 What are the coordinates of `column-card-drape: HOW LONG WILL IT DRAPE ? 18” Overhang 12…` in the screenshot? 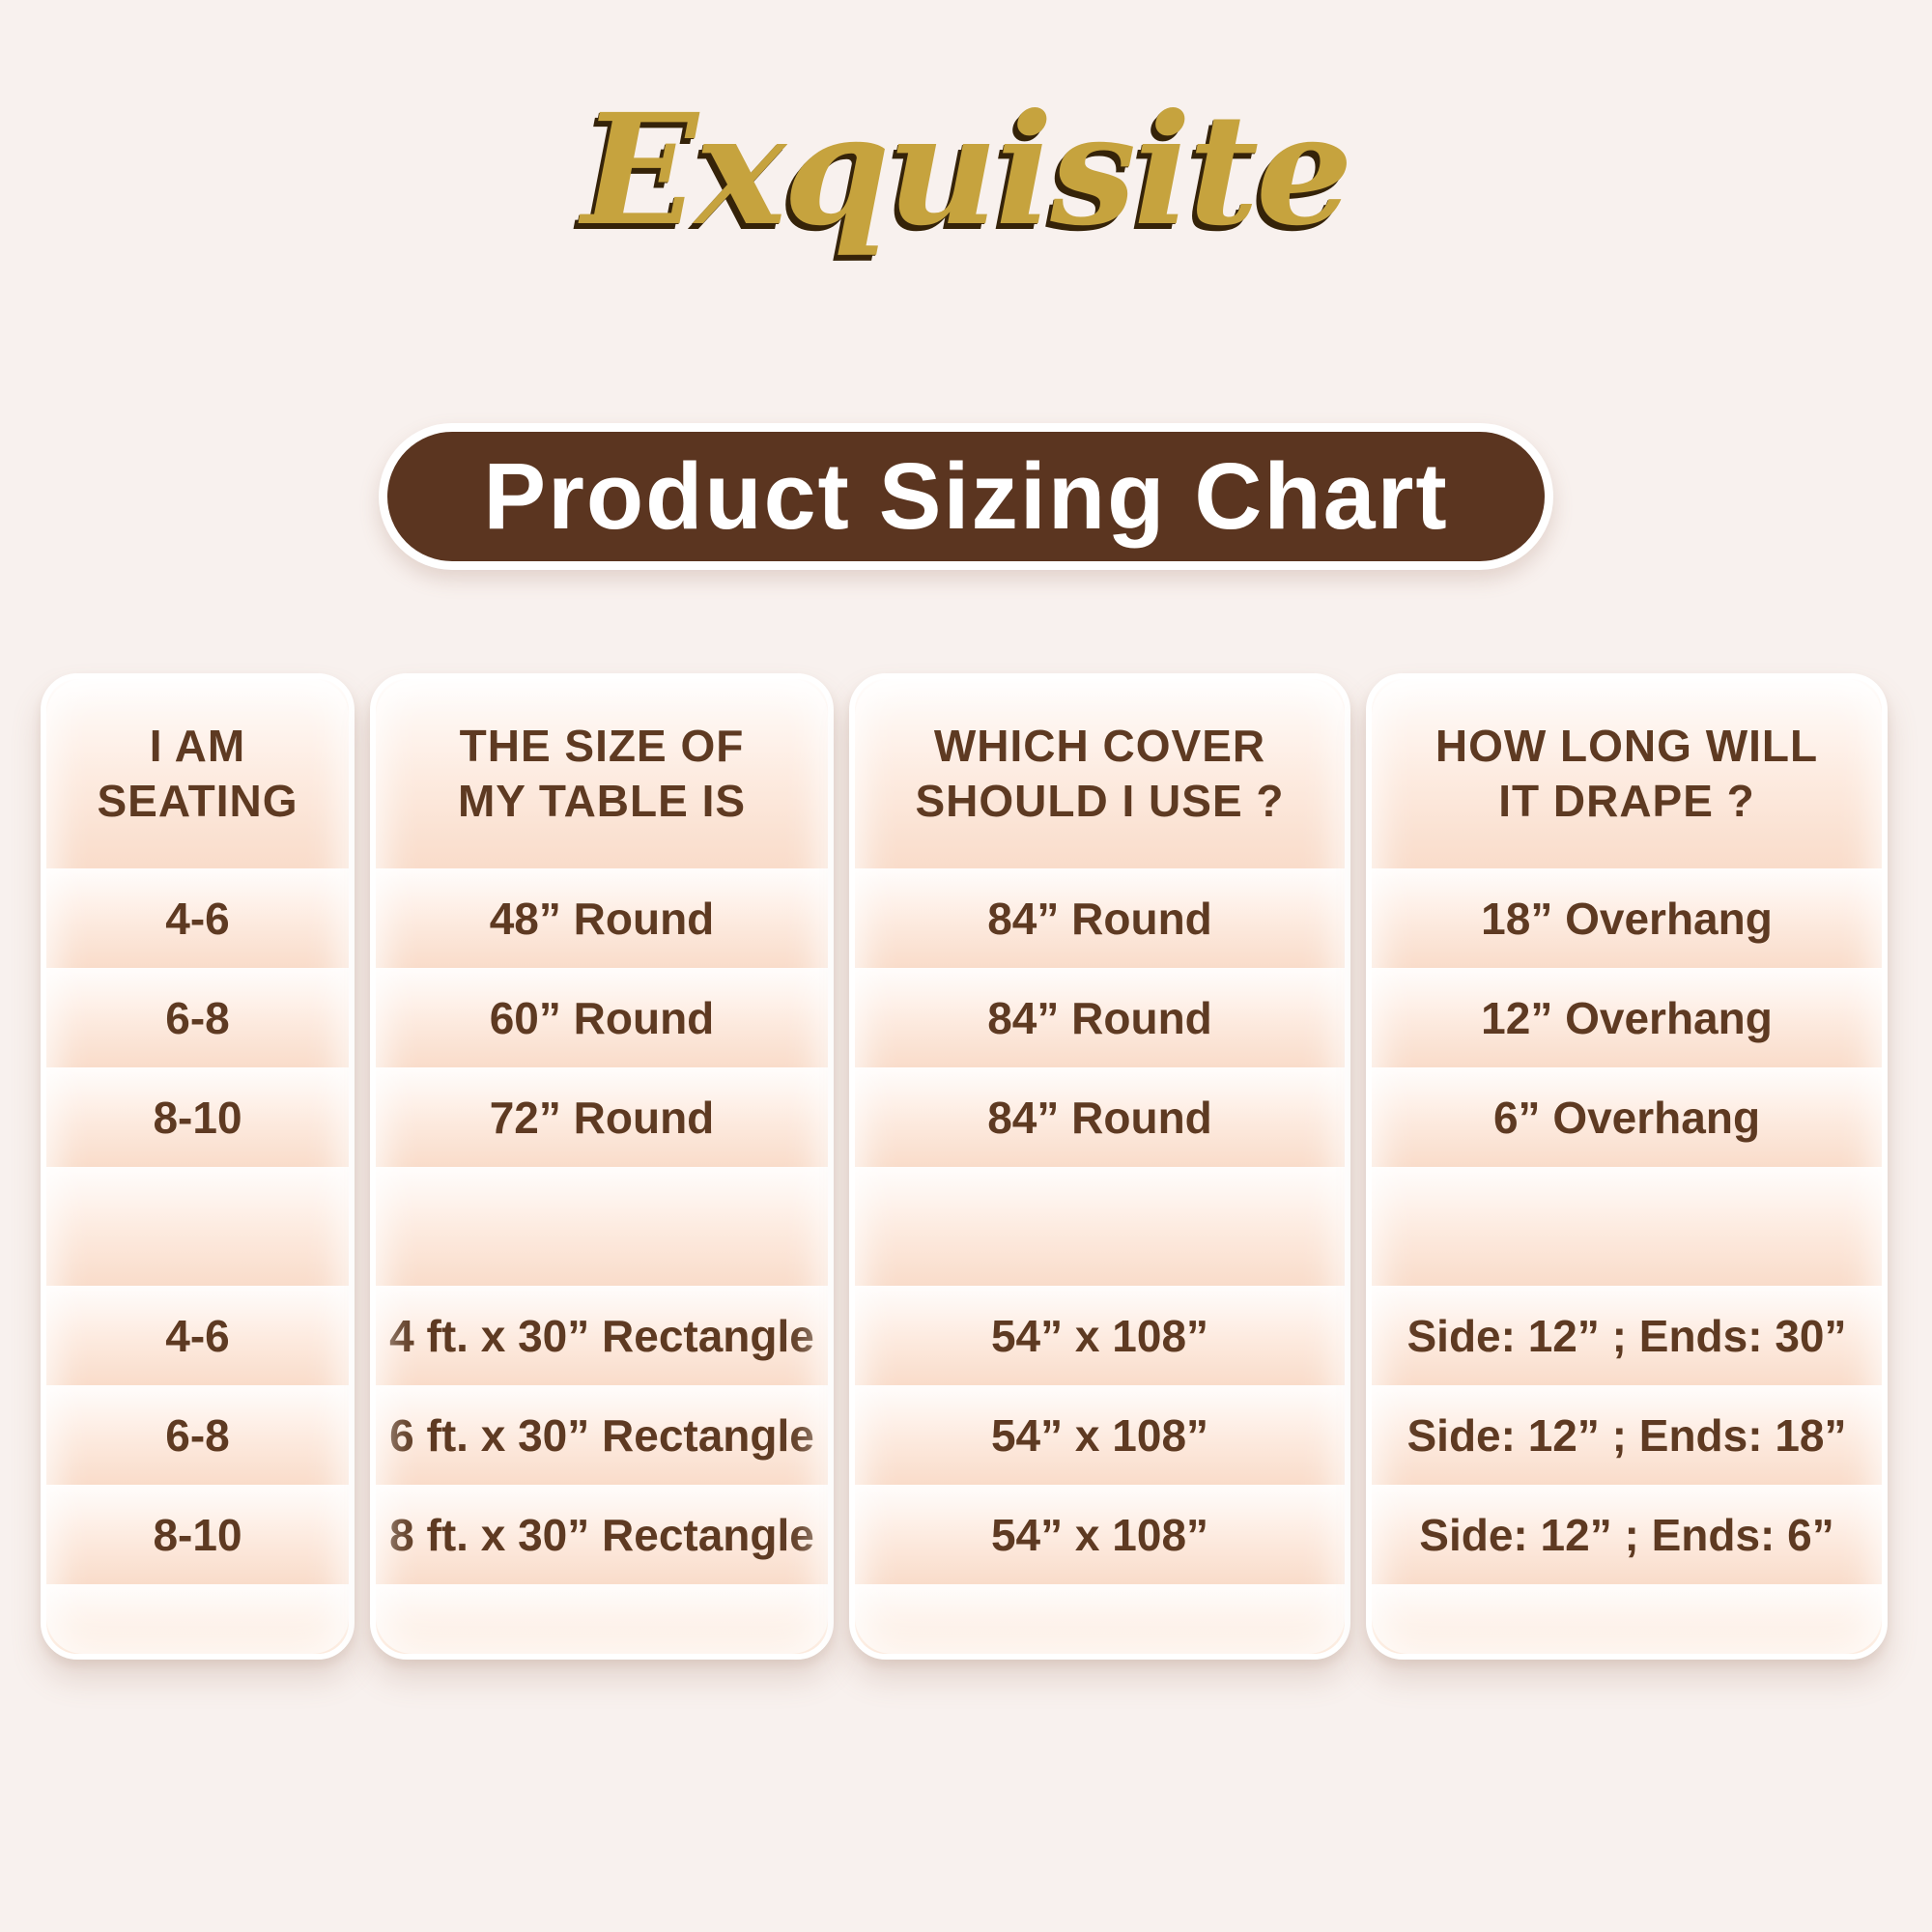 It's located at (1627, 1166).